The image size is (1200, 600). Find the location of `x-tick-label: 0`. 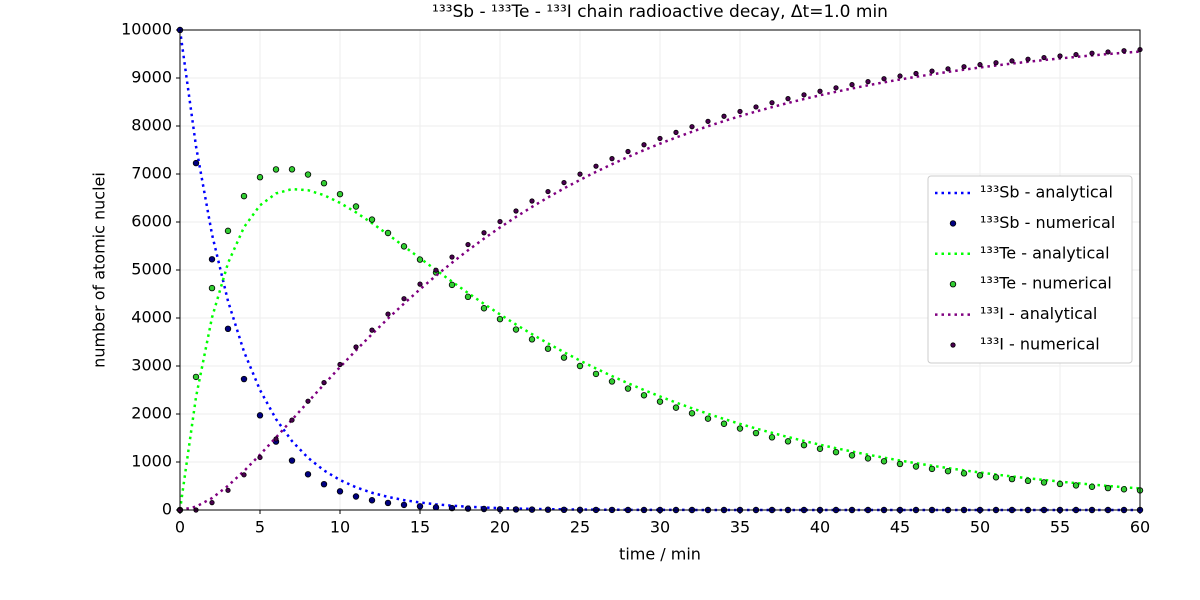

x-tick-label: 0 is located at coordinates (180, 527).